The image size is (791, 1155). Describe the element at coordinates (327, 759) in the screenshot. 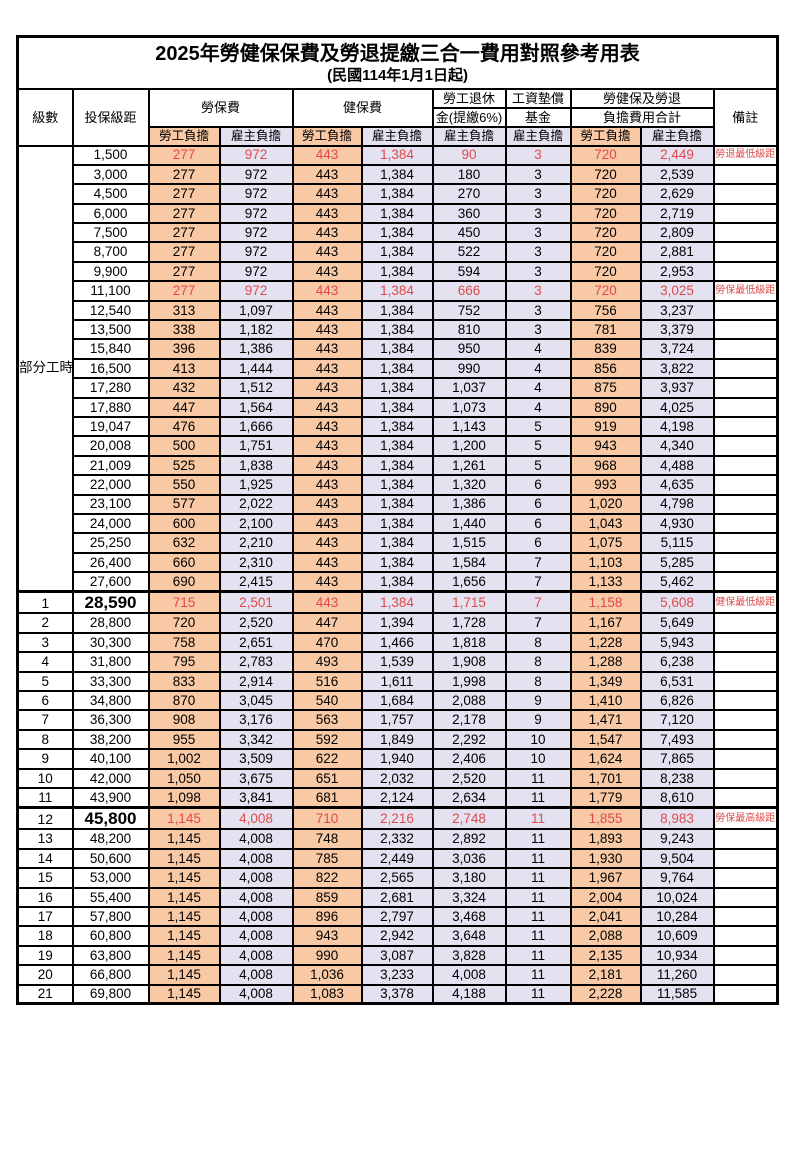

I see `health-employee-cell: 622` at that location.